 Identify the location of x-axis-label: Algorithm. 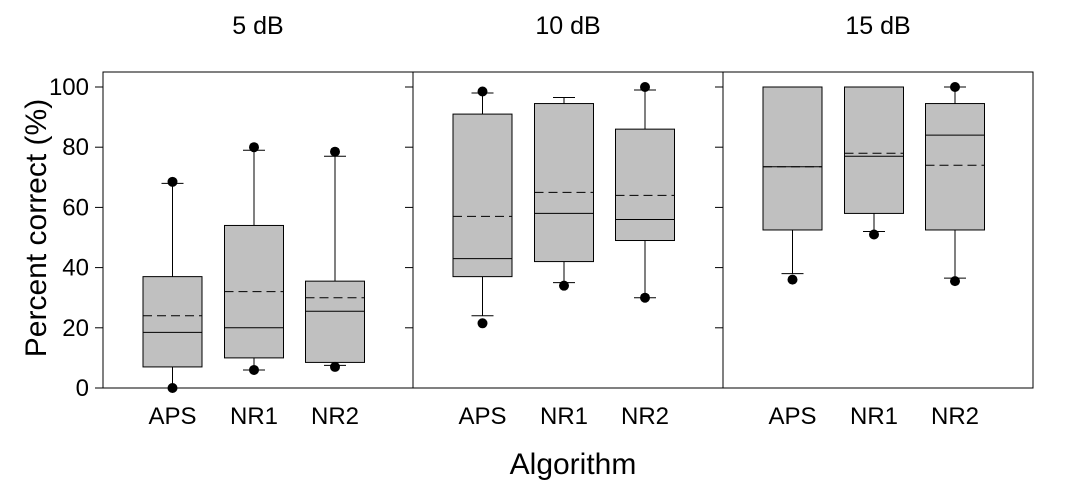
(573, 464).